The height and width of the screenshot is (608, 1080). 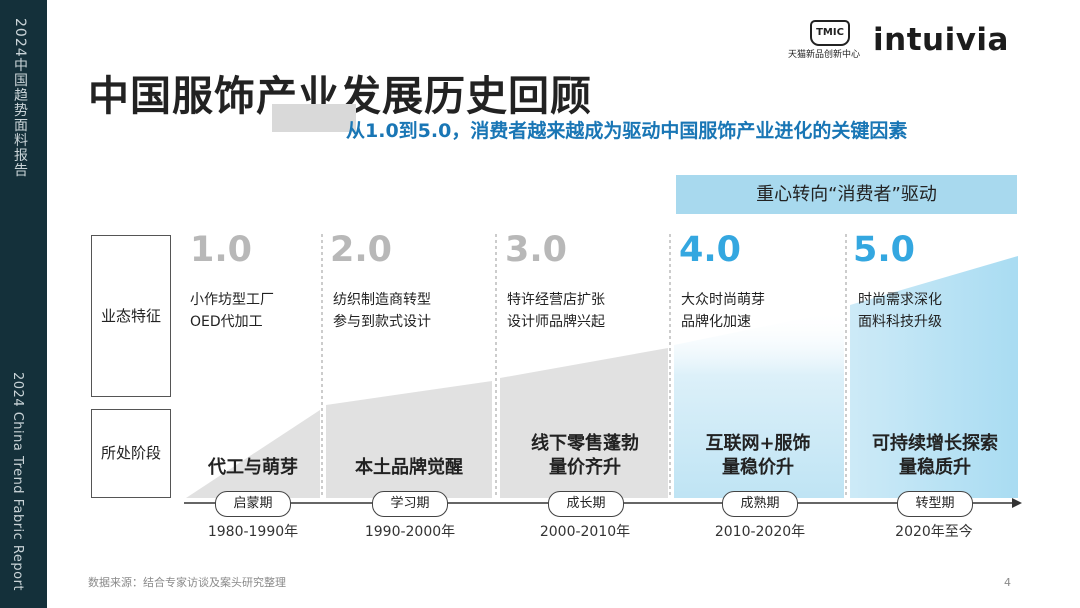 I want to click on stage-4-description: 大众时尚萌芽 品牌化加速, so click(x=723, y=311).